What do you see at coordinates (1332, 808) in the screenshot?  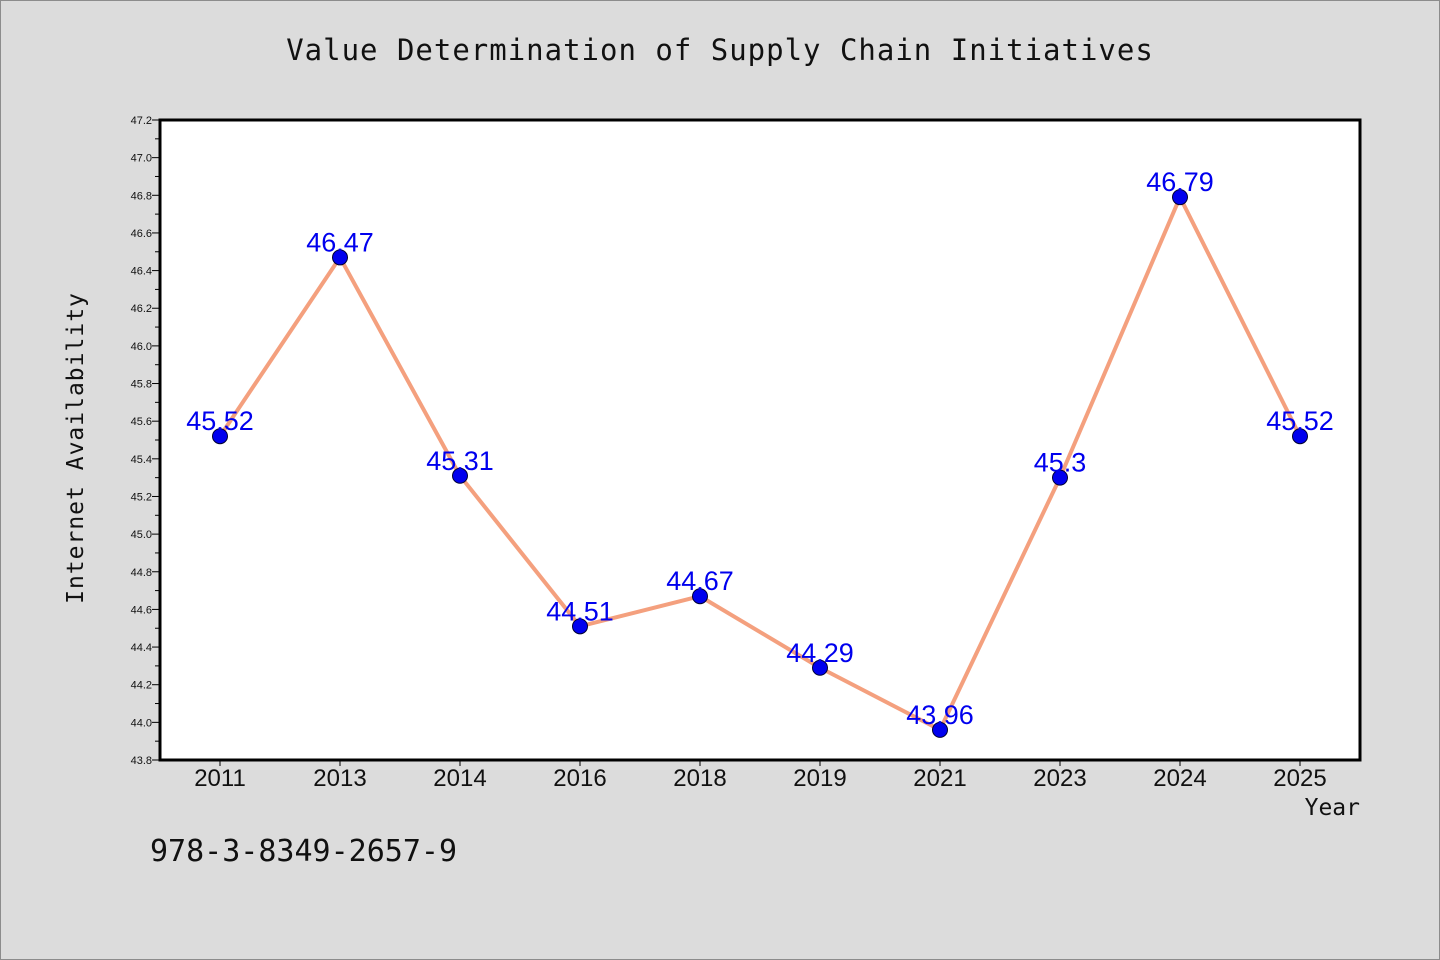 I see `x-axis-label: Year` at bounding box center [1332, 808].